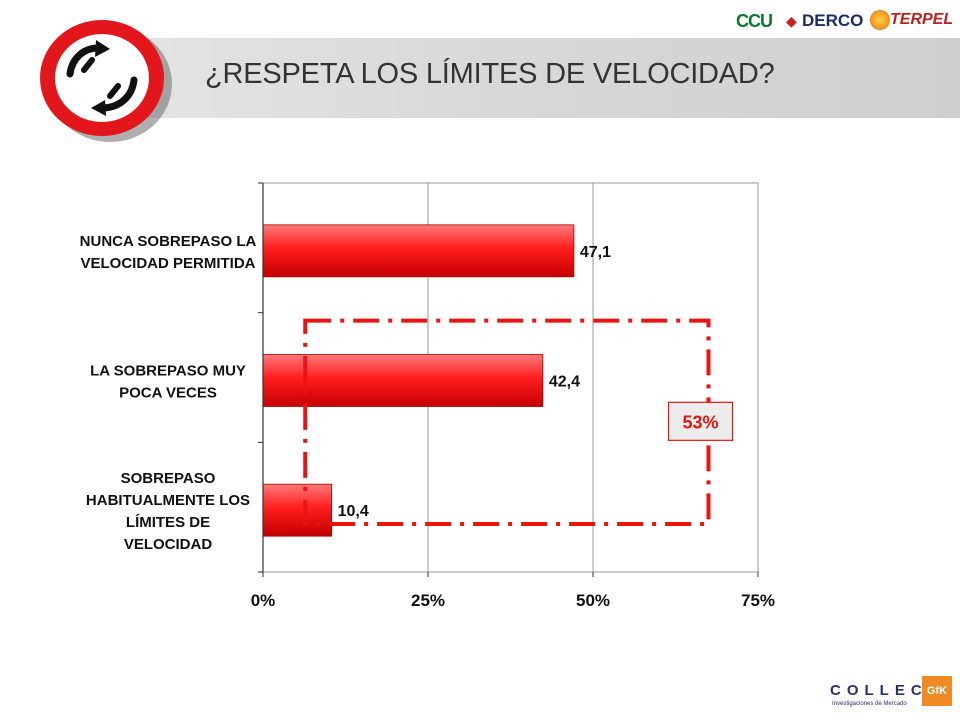  I want to click on collect-gfk-logo: COLLECT Investigaciones de Mercado GfK, so click(890, 696).